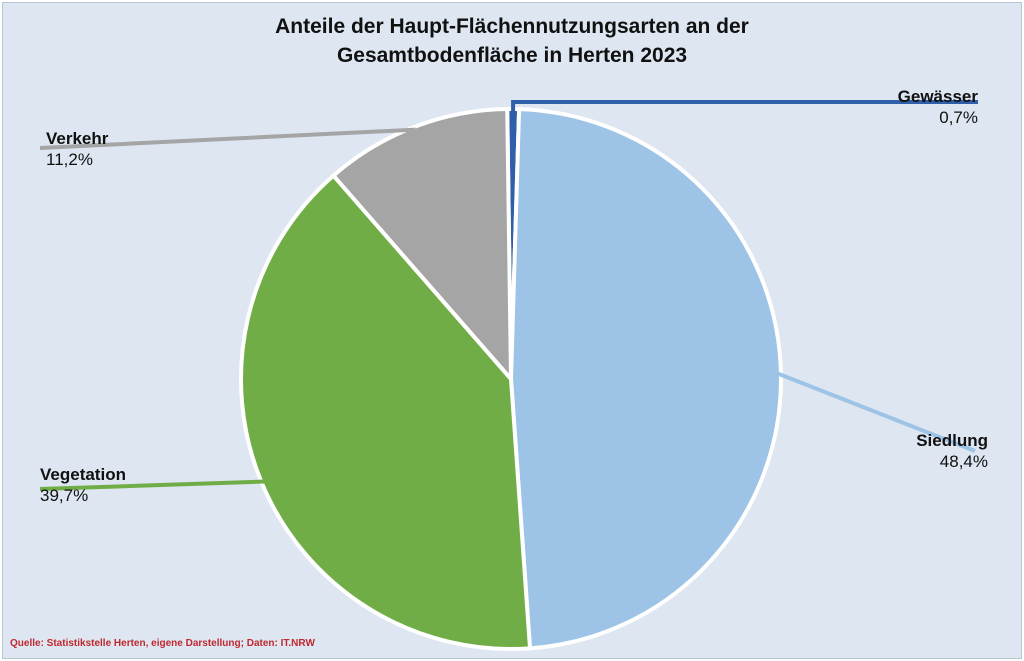 The image size is (1024, 661). I want to click on label-vegetation-name: Vegetation, so click(83, 474).